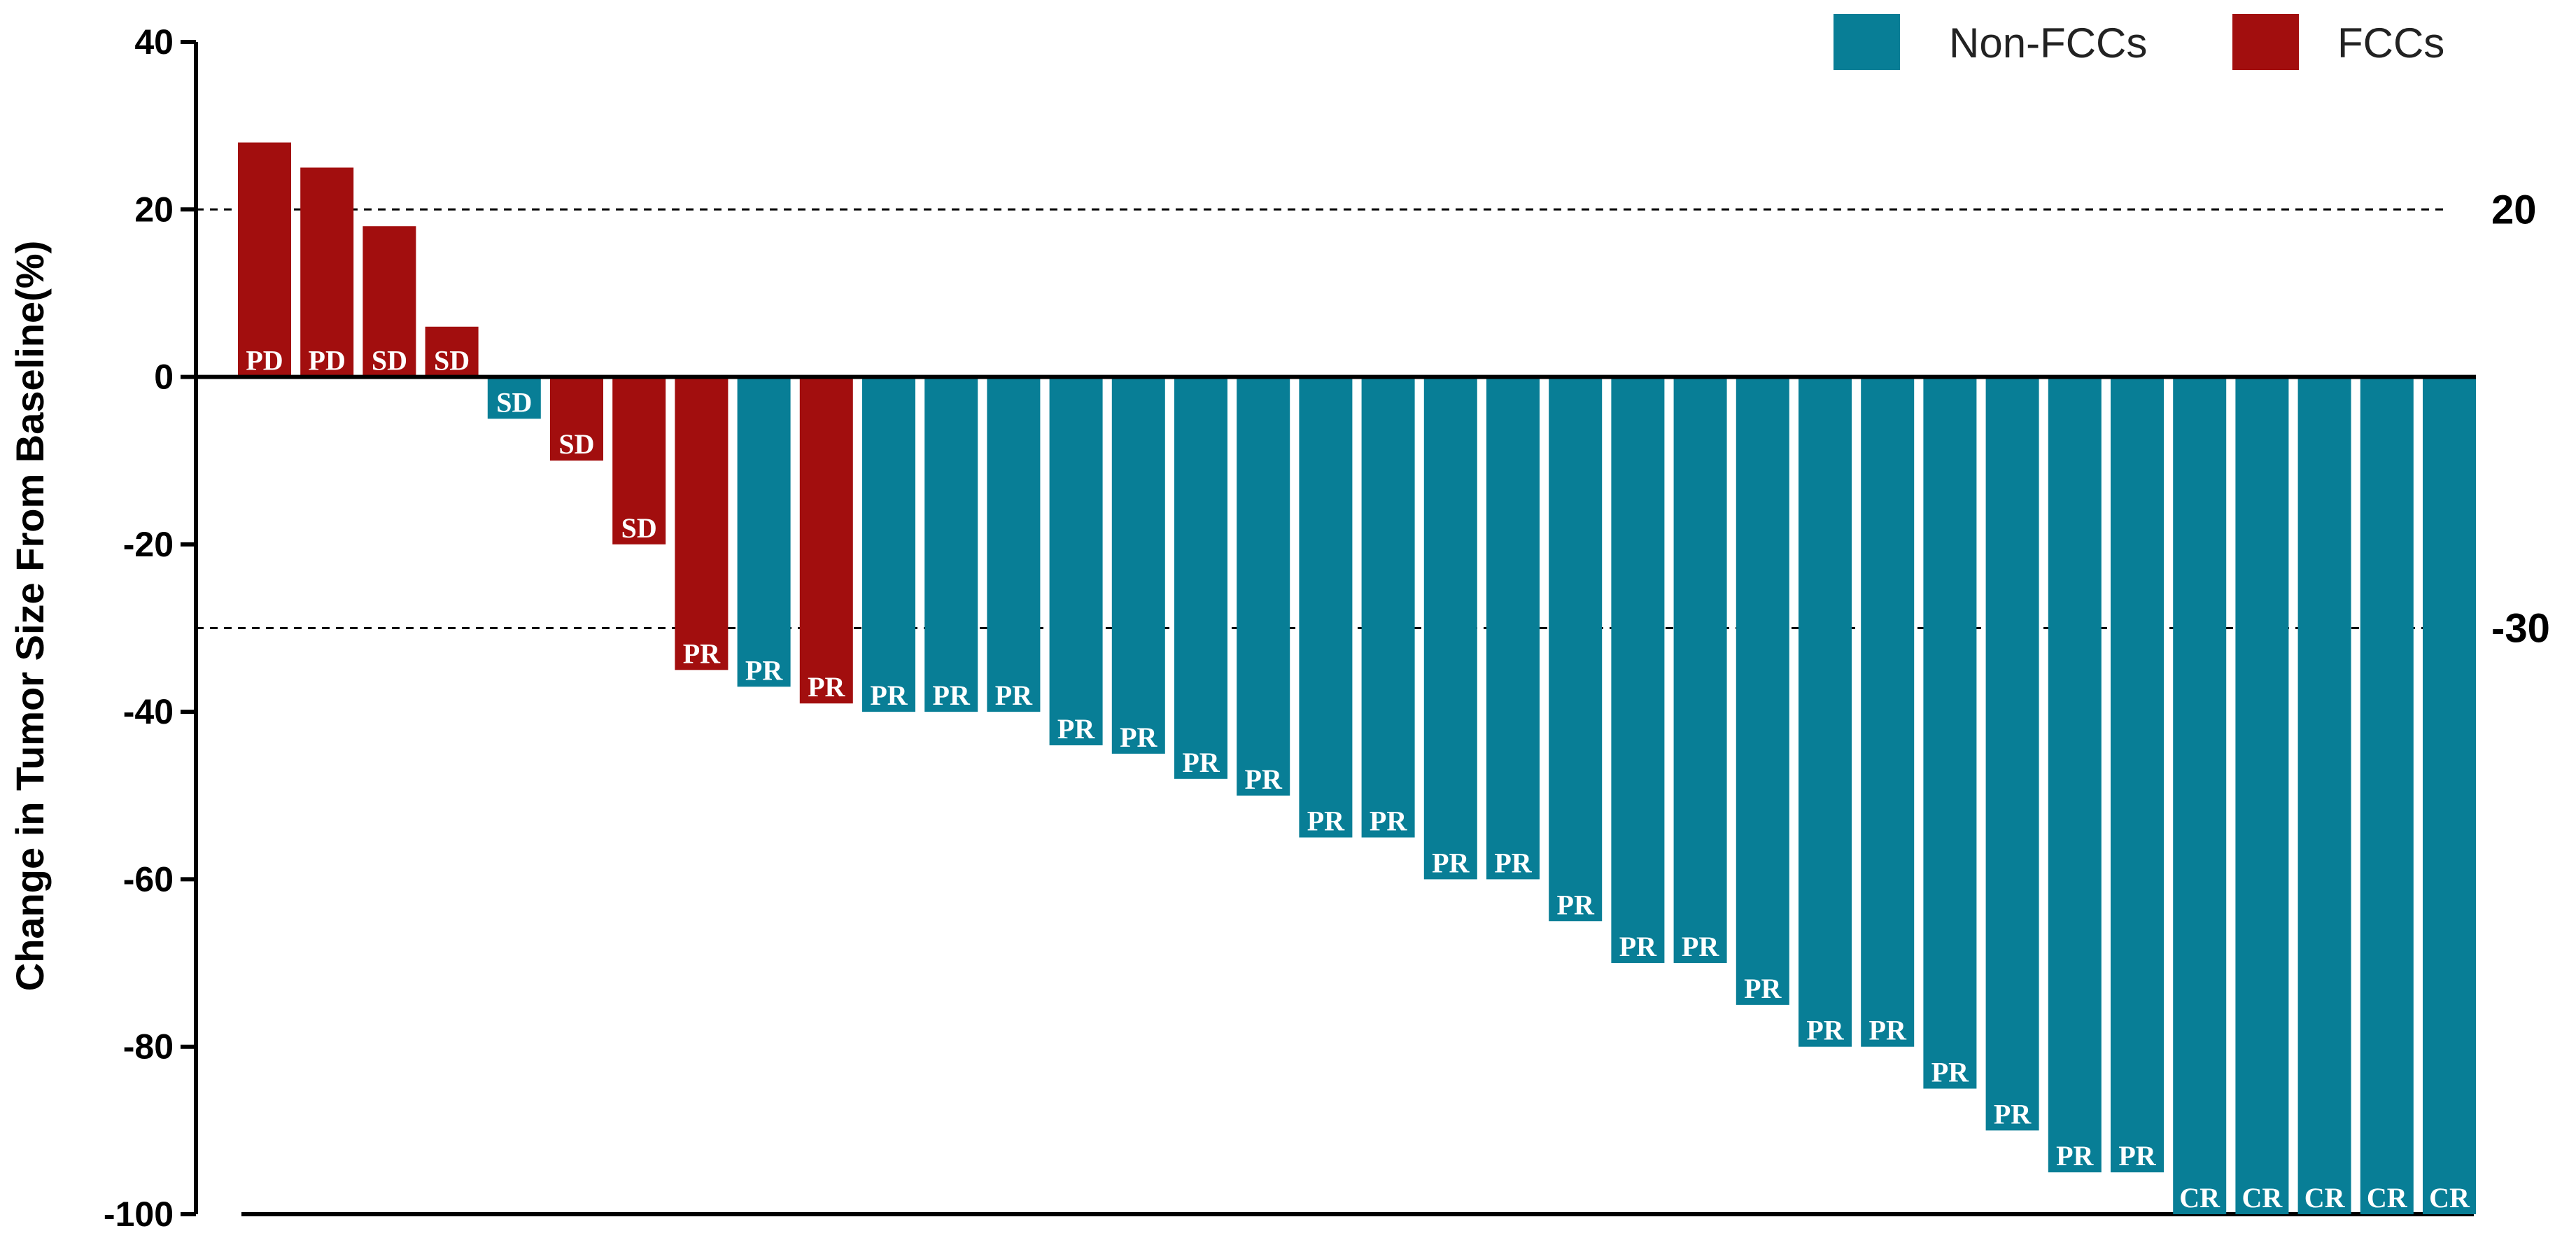  Describe the element at coordinates (2390, 43) in the screenshot. I see `legend-label: FCCs` at that location.